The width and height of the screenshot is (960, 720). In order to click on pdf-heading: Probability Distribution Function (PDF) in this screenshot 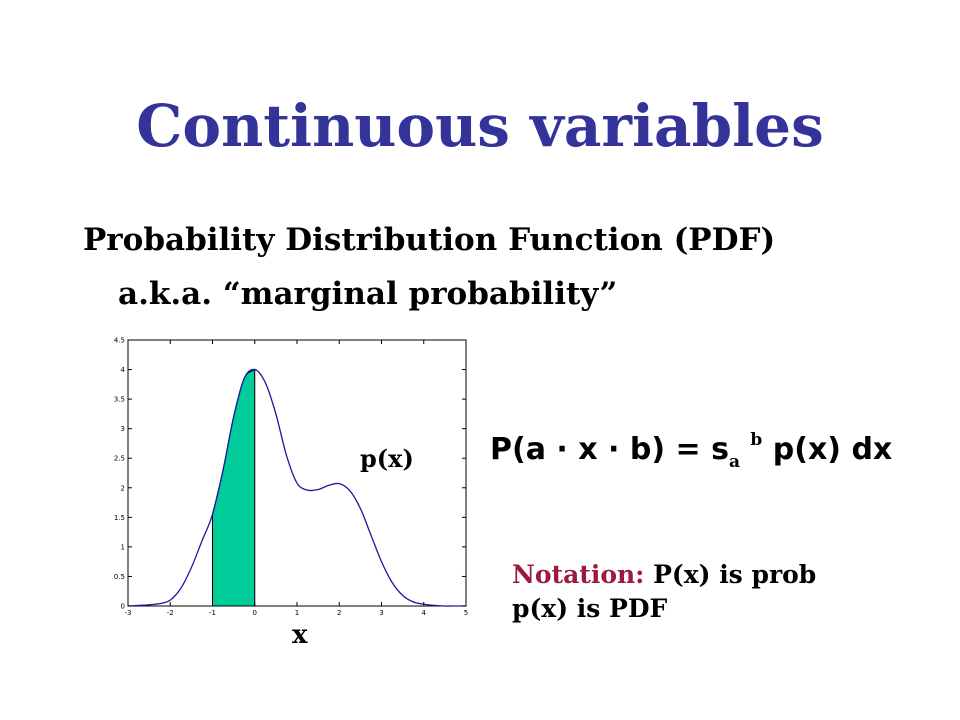, I will do `click(429, 240)`.